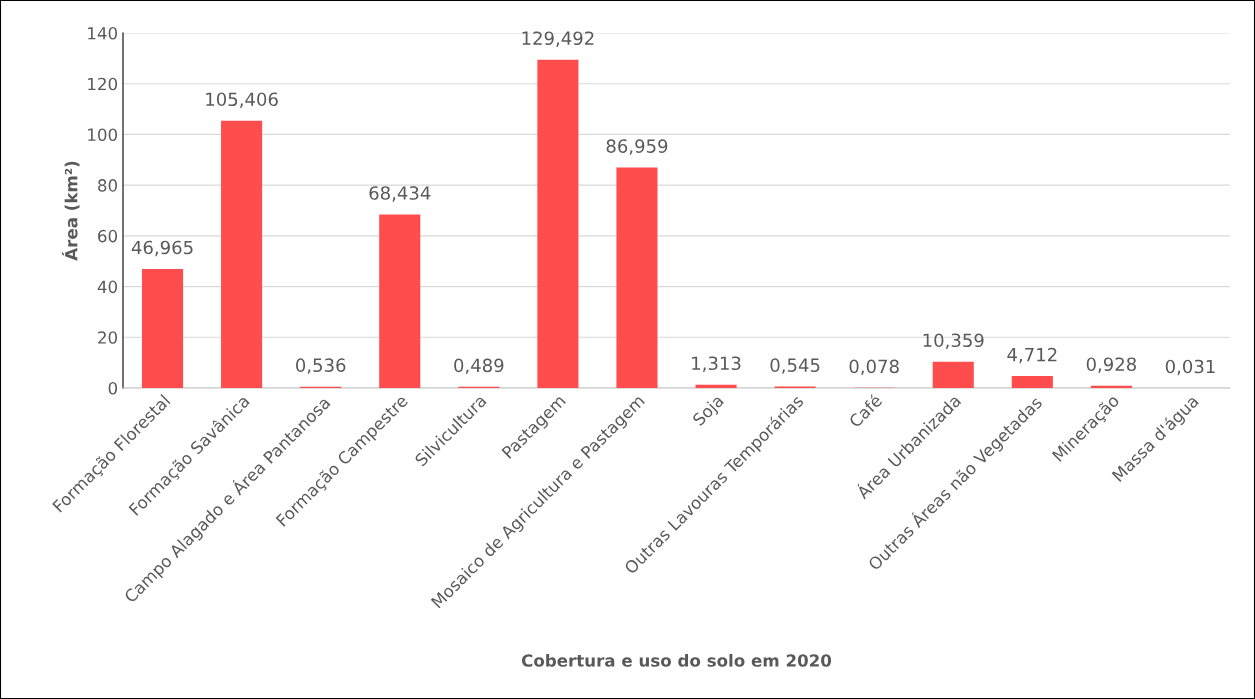 This screenshot has height=699, width=1255. I want to click on data-label: 0,078, so click(874, 367).